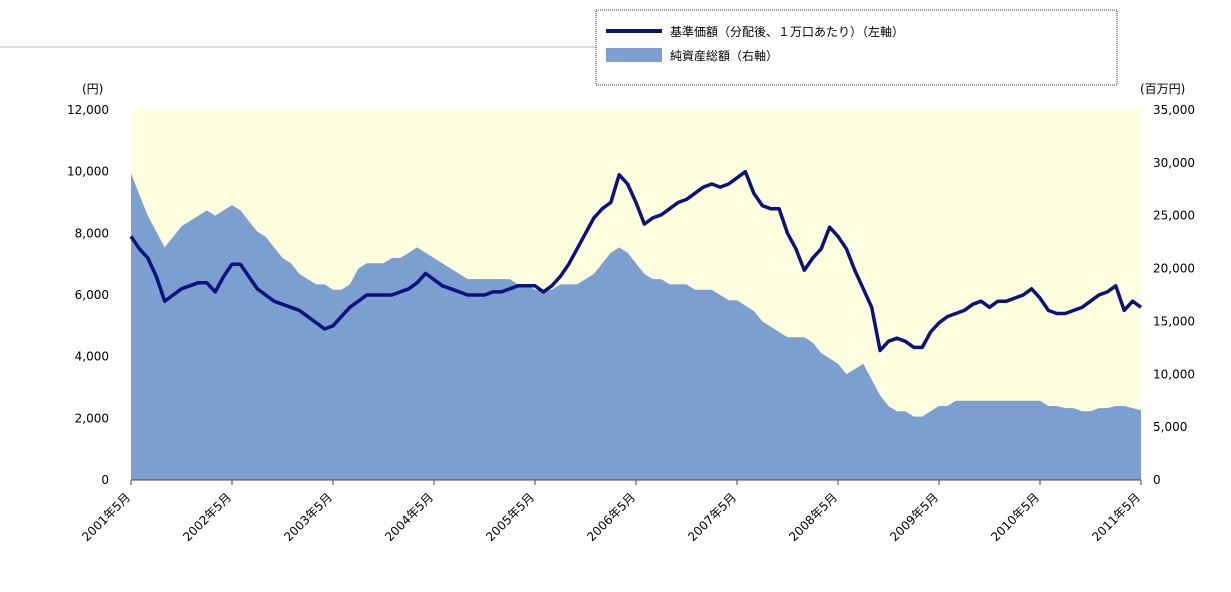 The height and width of the screenshot is (592, 1231). Describe the element at coordinates (712, 517) in the screenshot. I see `x-tick-label: 2007年5月` at that location.